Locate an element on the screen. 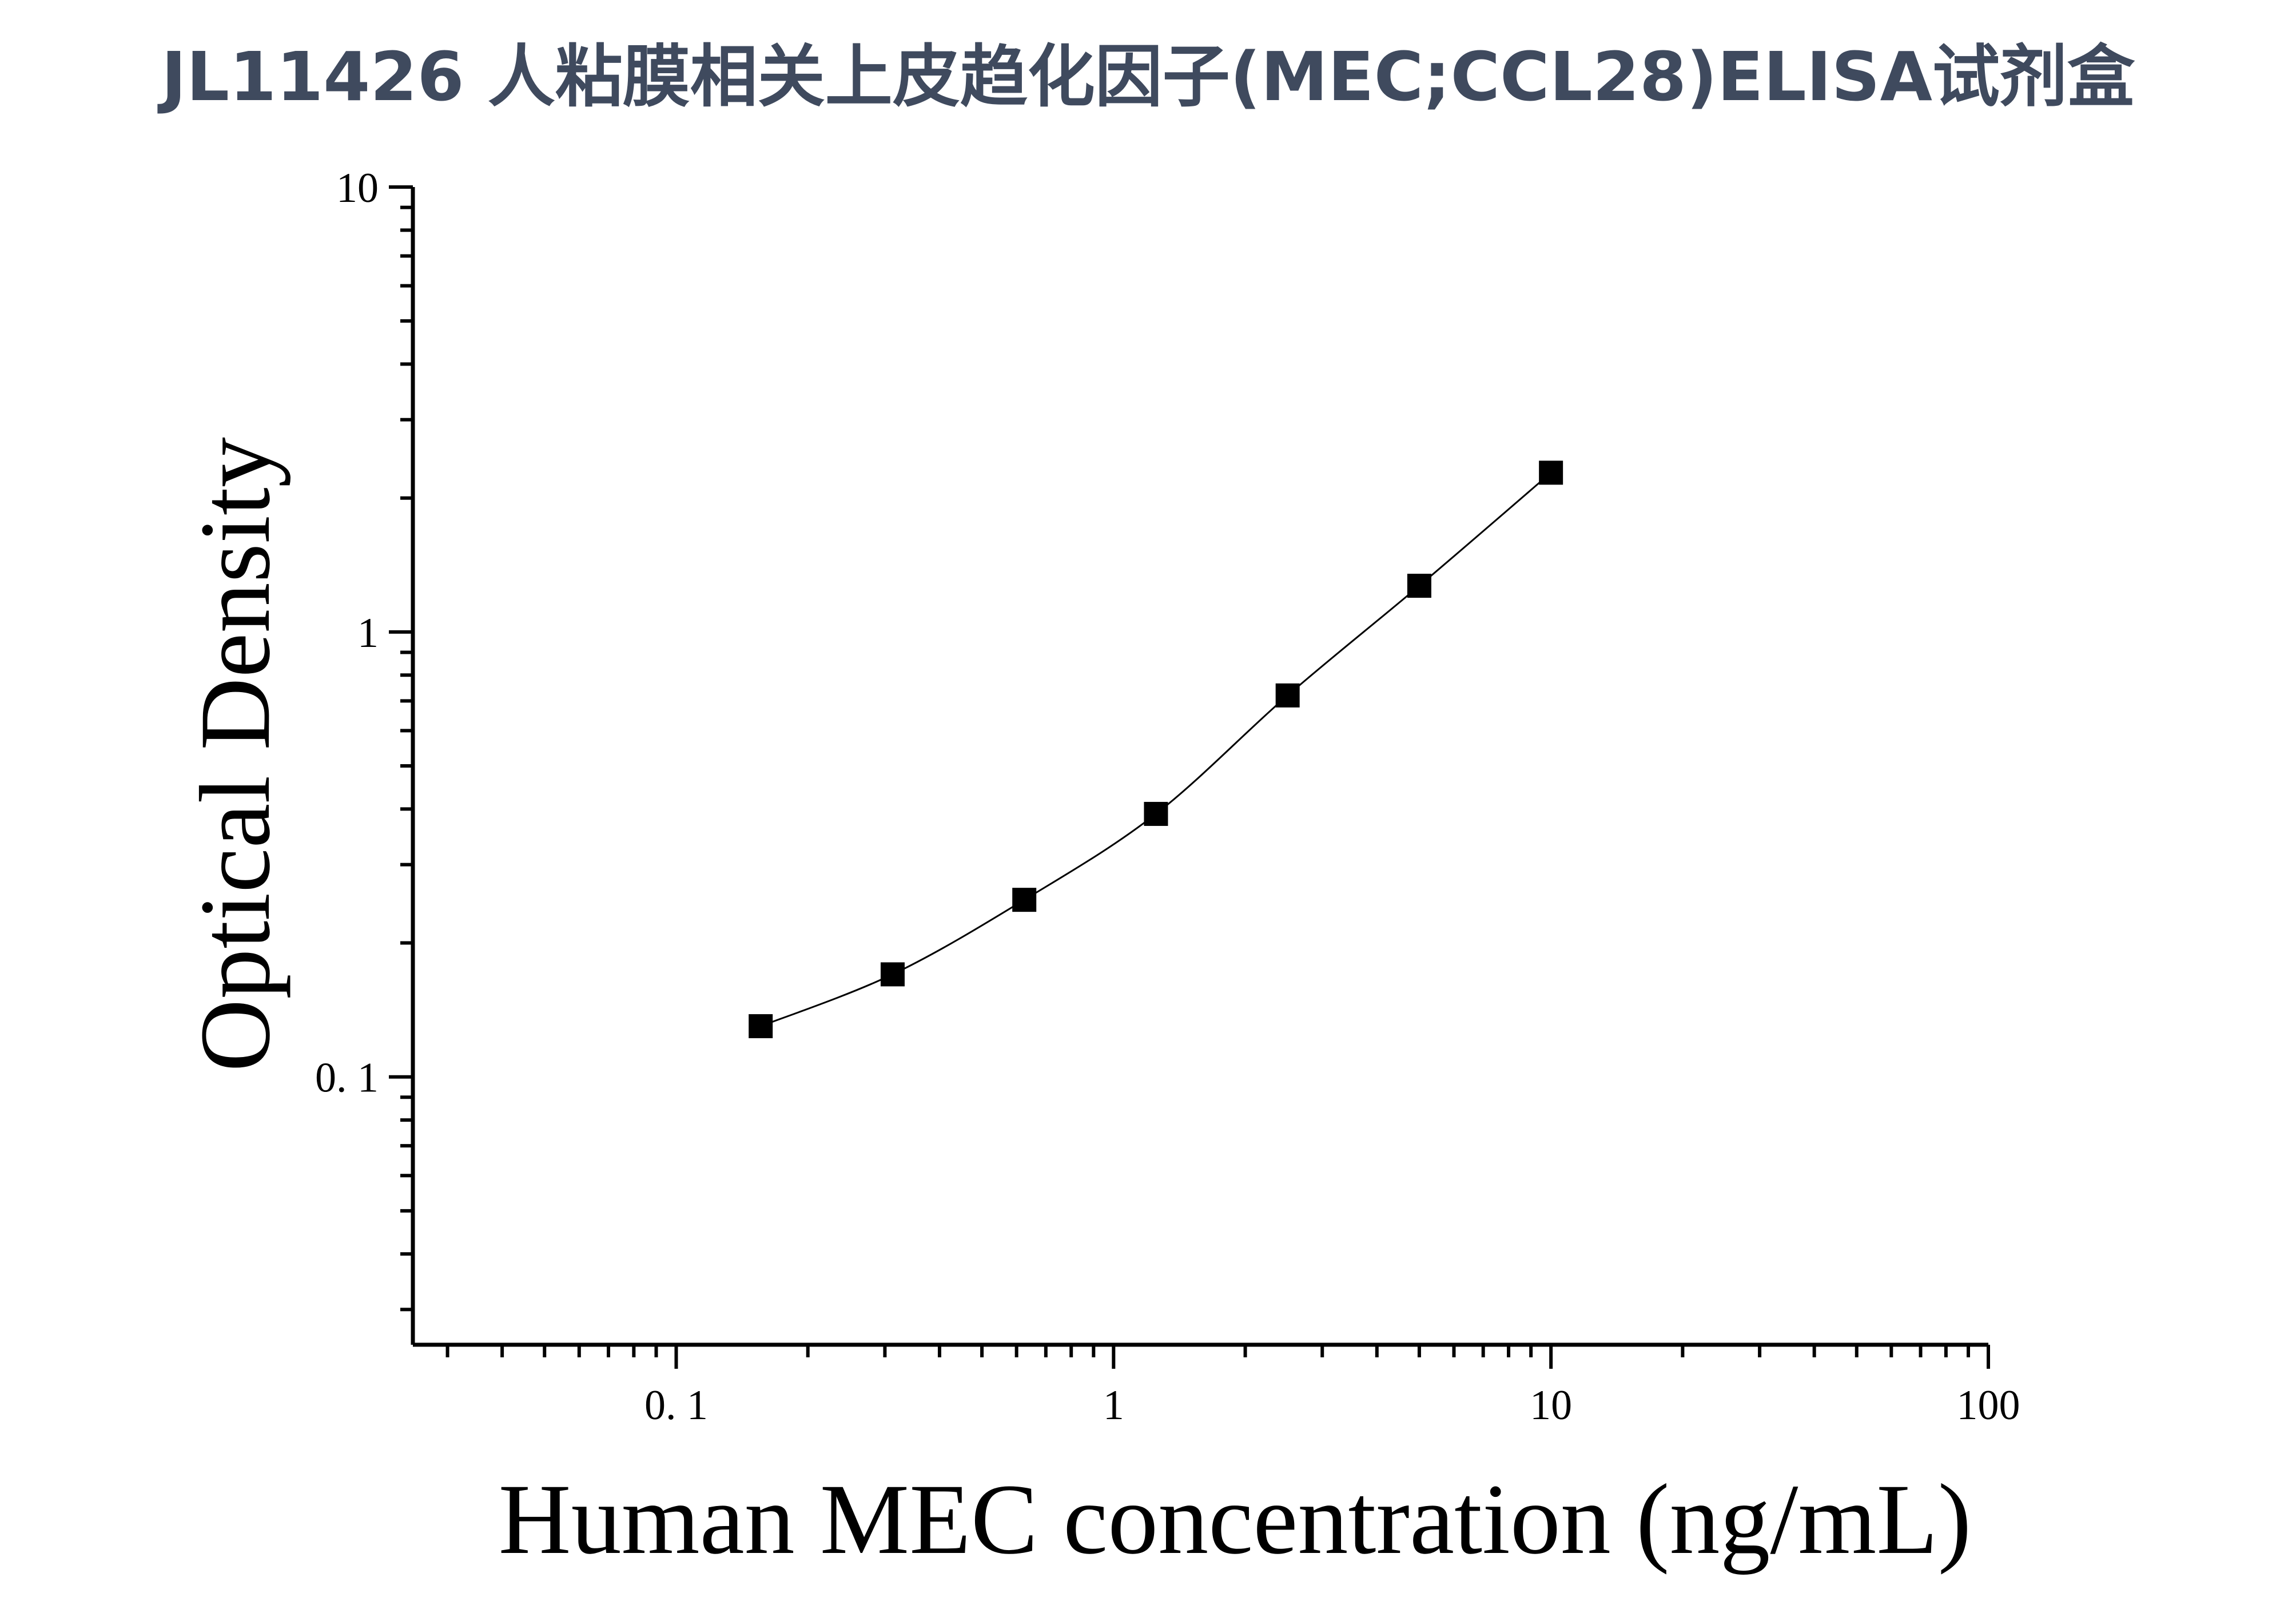 This screenshot has width=2296, height=1605. page-title: JL11426 人粘膜相关上皮趋化因子(MEC;CCL28)ELISA试剂盒 is located at coordinates (1148, 76).